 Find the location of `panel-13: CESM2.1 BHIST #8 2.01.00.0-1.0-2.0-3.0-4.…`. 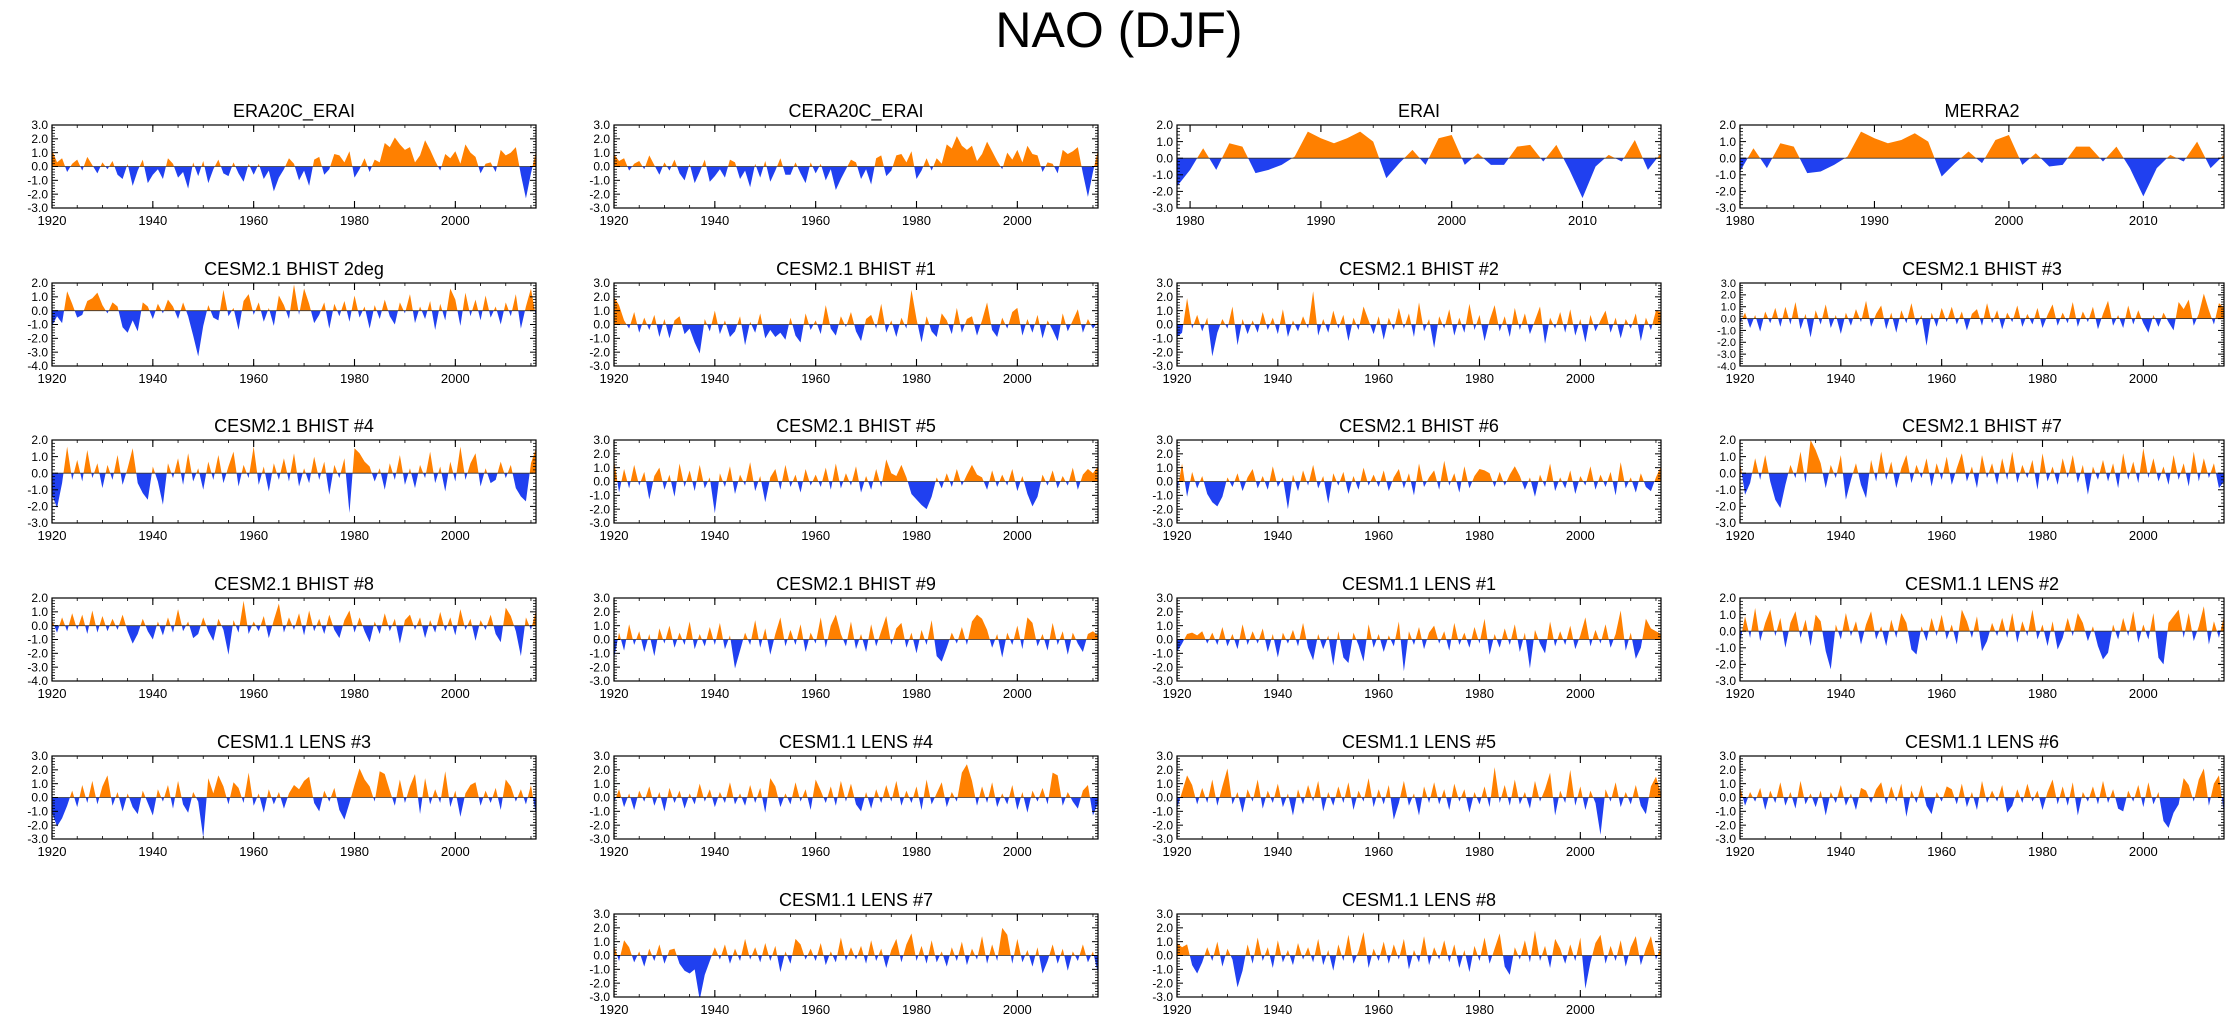

panel-13: CESM2.1 BHIST #8 2.01.00.0-1.0-2.0-3.0-4.… is located at coordinates (282, 637).